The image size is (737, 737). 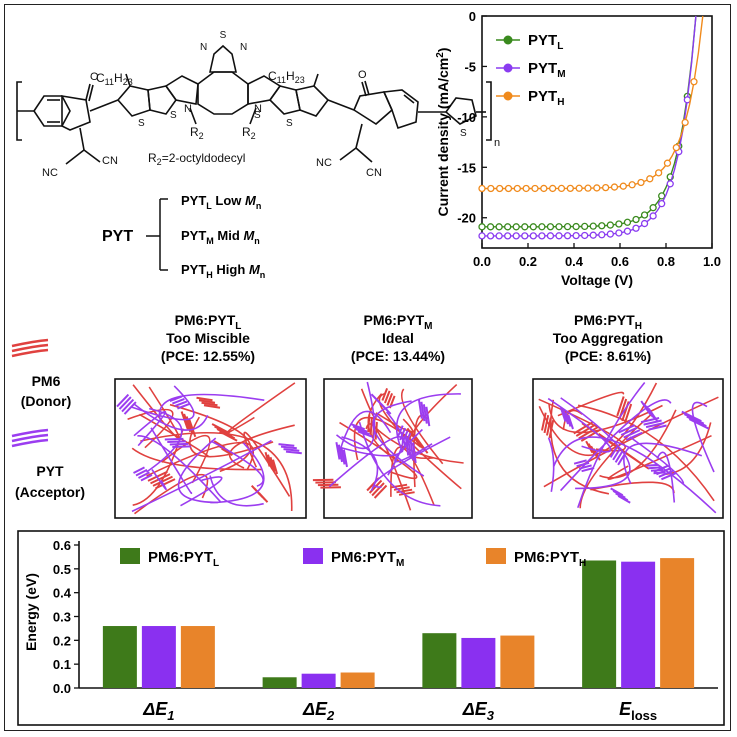 What do you see at coordinates (508, 96) in the screenshot?
I see `jv-legend-marker-H` at bounding box center [508, 96].